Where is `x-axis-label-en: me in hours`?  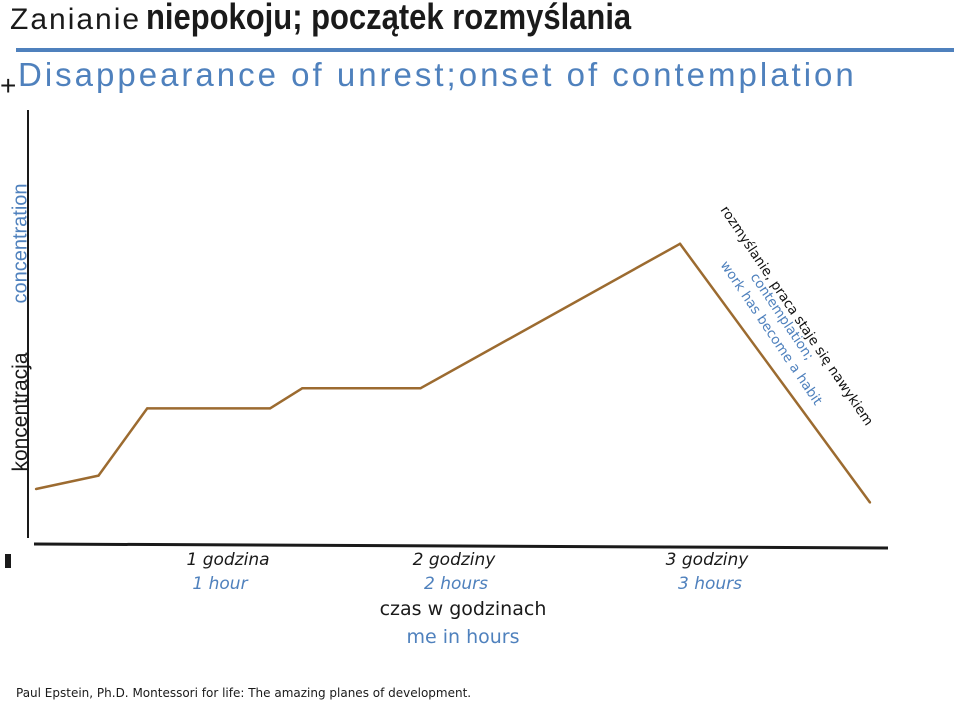 x-axis-label-en: me in hours is located at coordinates (463, 637).